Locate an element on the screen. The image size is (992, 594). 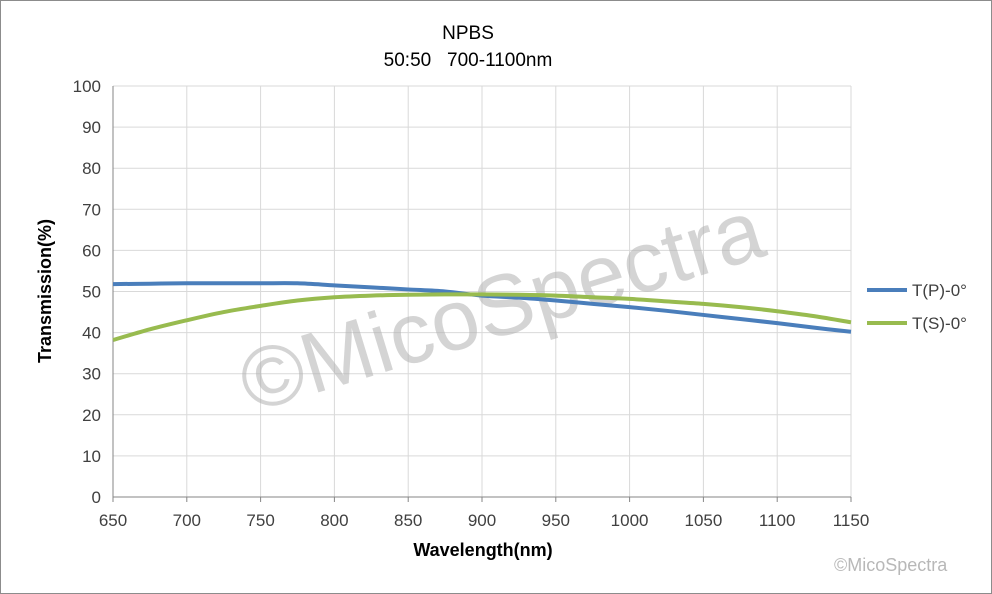
y-tick-label: 0 is located at coordinates (96, 497).